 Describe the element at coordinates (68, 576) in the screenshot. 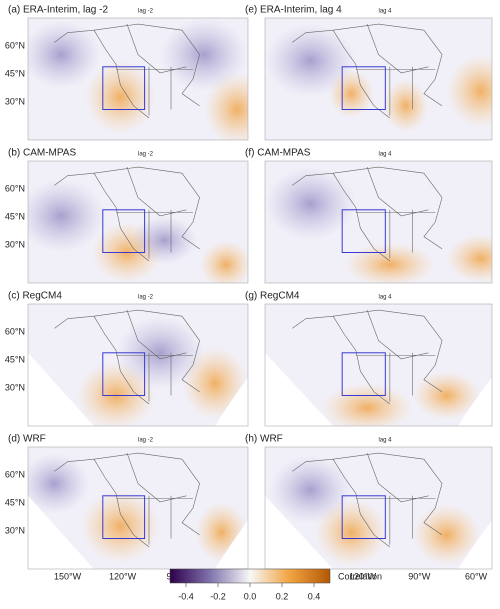

I see `lon-label: 150°W` at that location.